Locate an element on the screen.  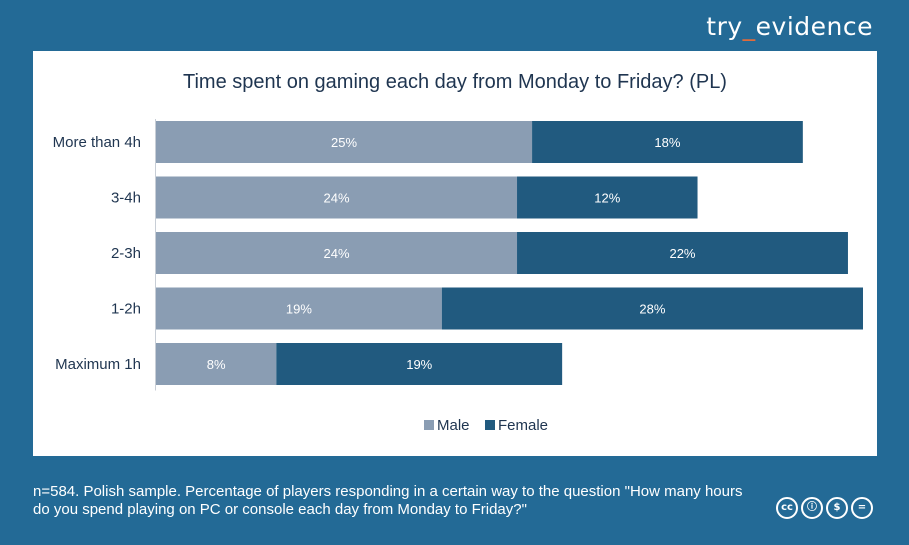
brand-mark: _ is located at coordinates (749, 26).